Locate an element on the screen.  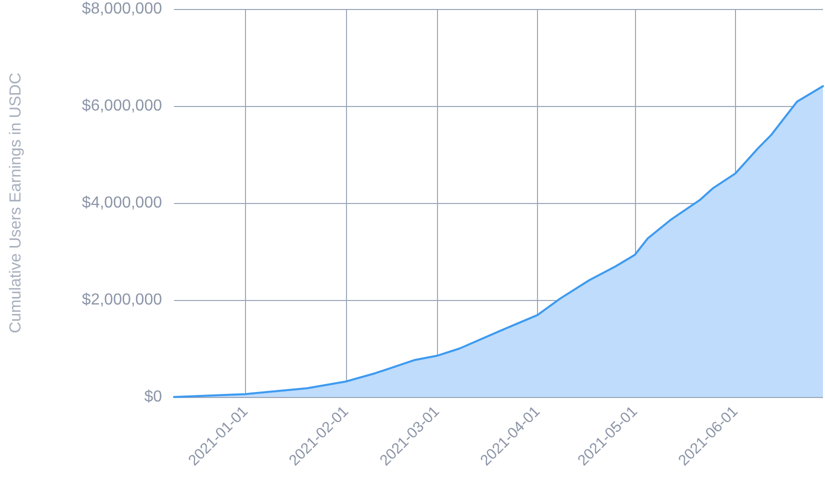
y-axis-title: Cumulative Users Earnings in USDC is located at coordinates (16, 203).